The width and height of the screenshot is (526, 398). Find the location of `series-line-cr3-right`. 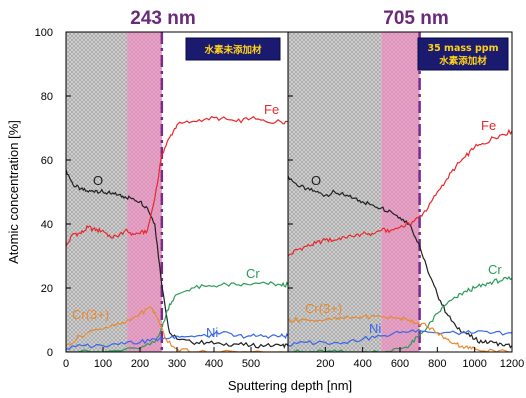

series-line-cr3-right is located at coordinates (400, 332).